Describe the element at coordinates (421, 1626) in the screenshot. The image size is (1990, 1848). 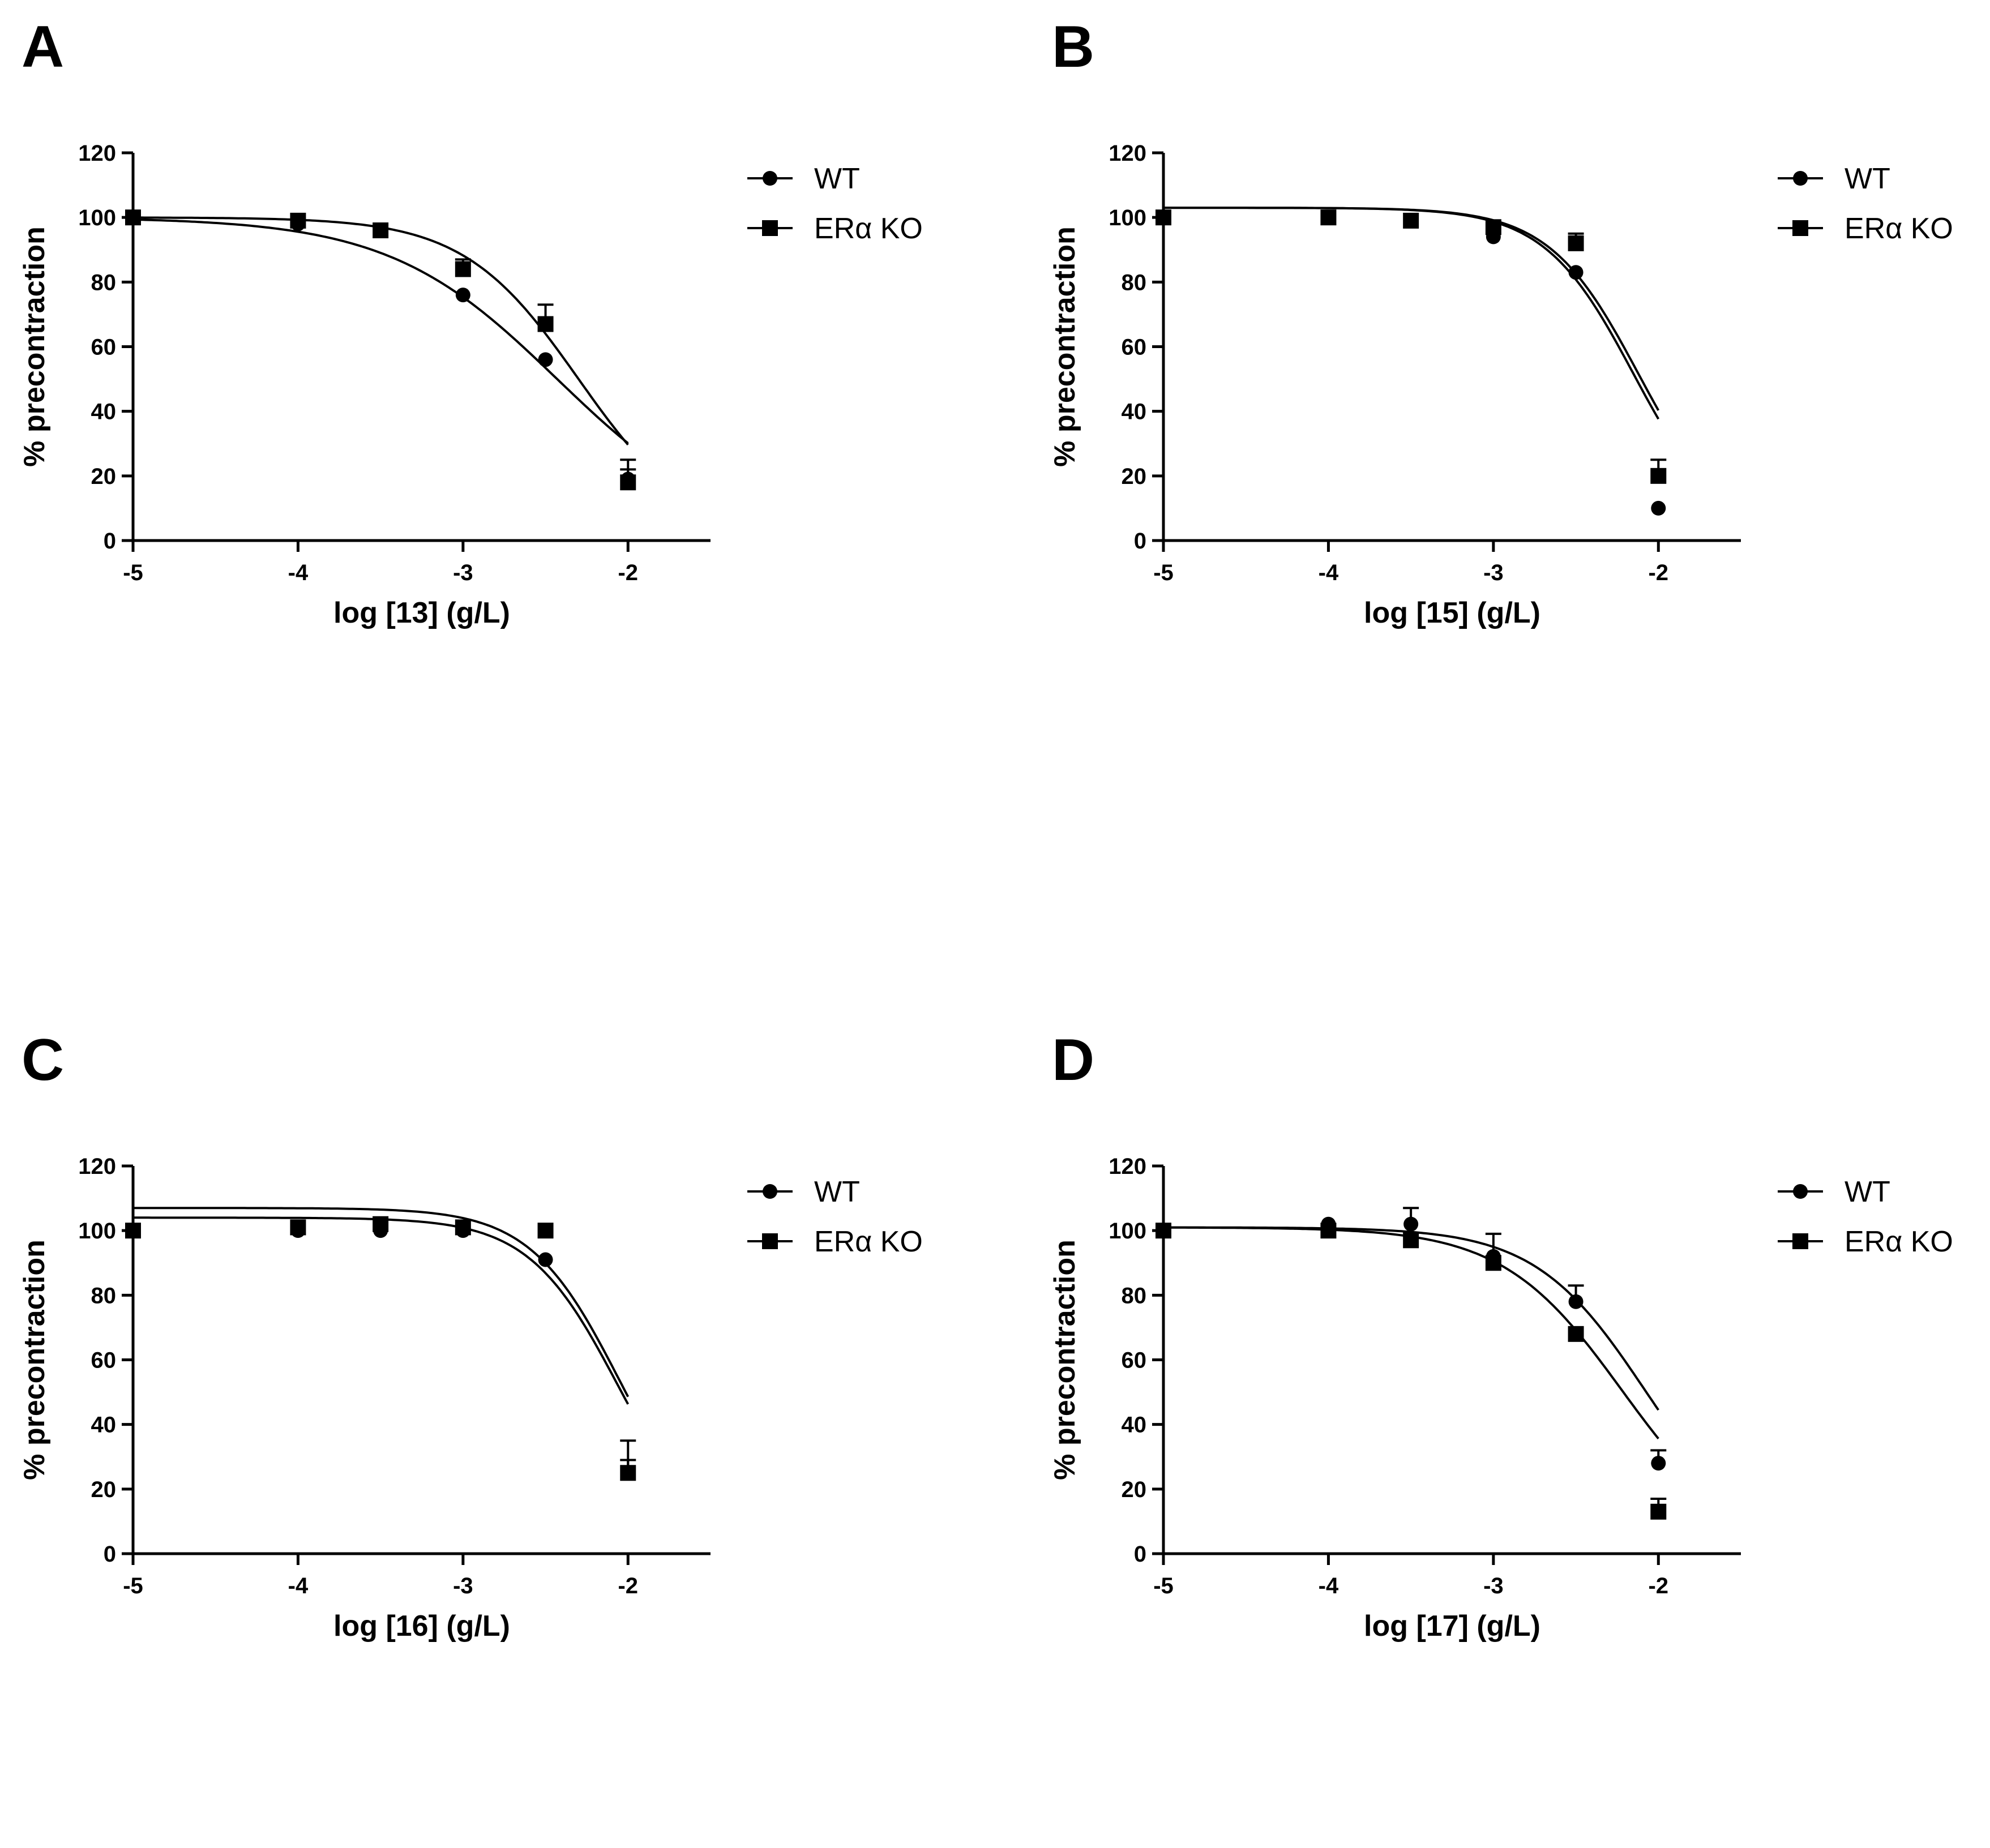
I see `x-axis-title: log [16] (g/L)` at that location.